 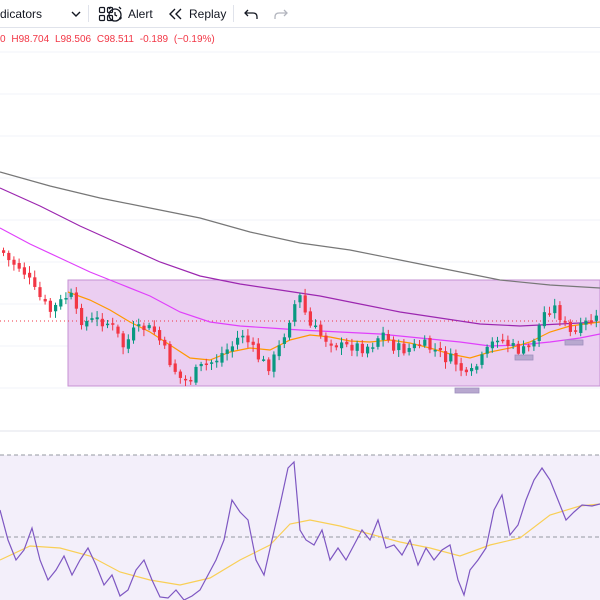 What do you see at coordinates (115, 14) in the screenshot?
I see `alarm-clock-icon` at bounding box center [115, 14].